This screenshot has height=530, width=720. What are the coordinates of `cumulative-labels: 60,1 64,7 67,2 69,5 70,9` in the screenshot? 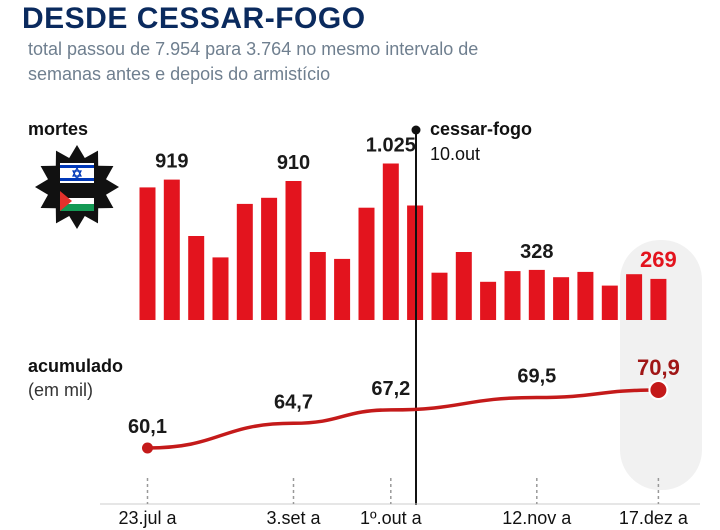 It's located at (404, 396).